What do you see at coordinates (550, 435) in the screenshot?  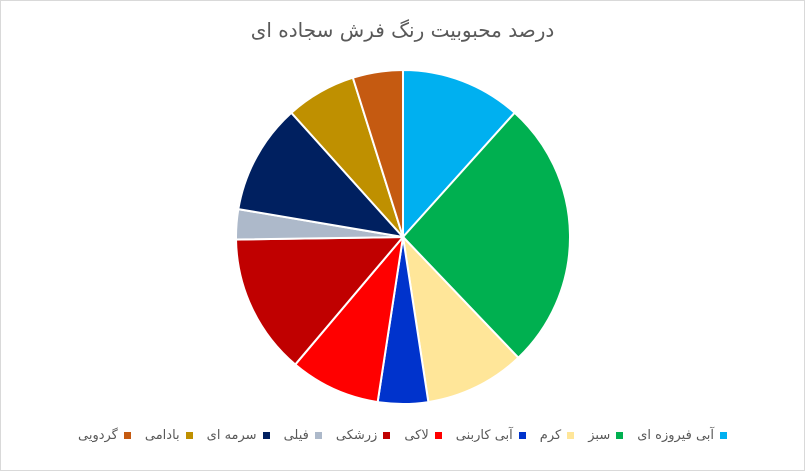 I see `legend-label-2: کرم` at bounding box center [550, 435].